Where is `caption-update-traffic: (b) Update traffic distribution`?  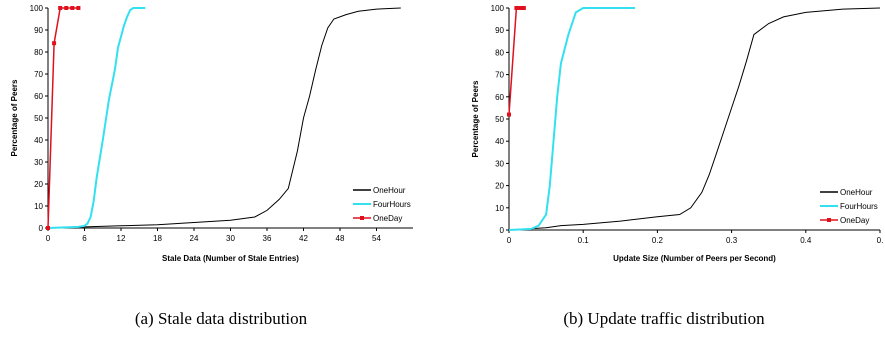
caption-update-traffic: (b) Update traffic distribution is located at coordinates (664, 318).